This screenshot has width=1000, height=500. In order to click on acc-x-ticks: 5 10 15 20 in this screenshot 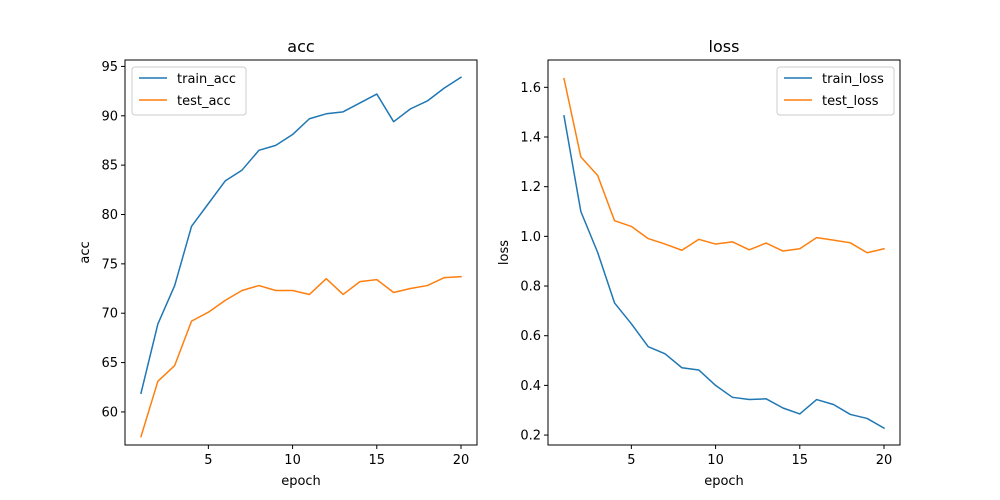, I will do `click(336, 456)`.